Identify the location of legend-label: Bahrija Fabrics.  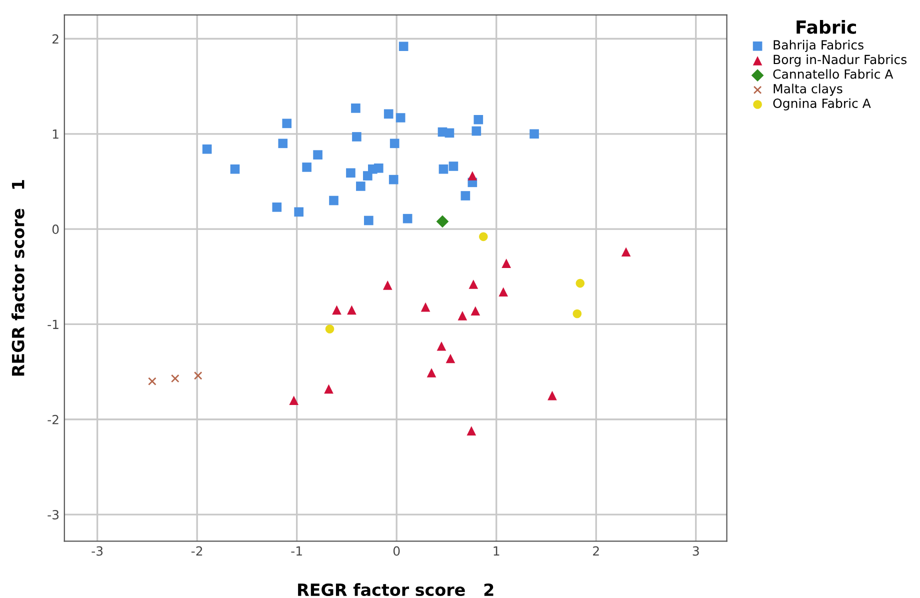
(819, 46).